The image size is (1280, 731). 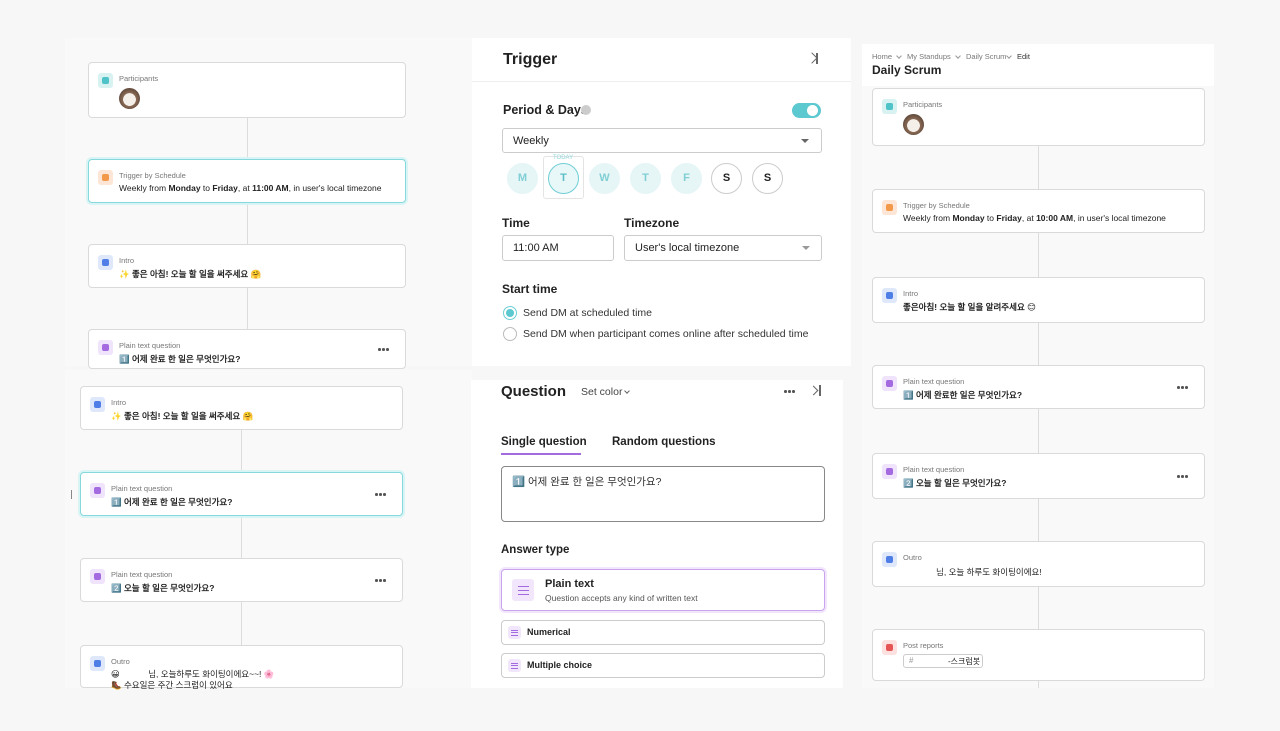 I want to click on close-icon, so click(x=813, y=390).